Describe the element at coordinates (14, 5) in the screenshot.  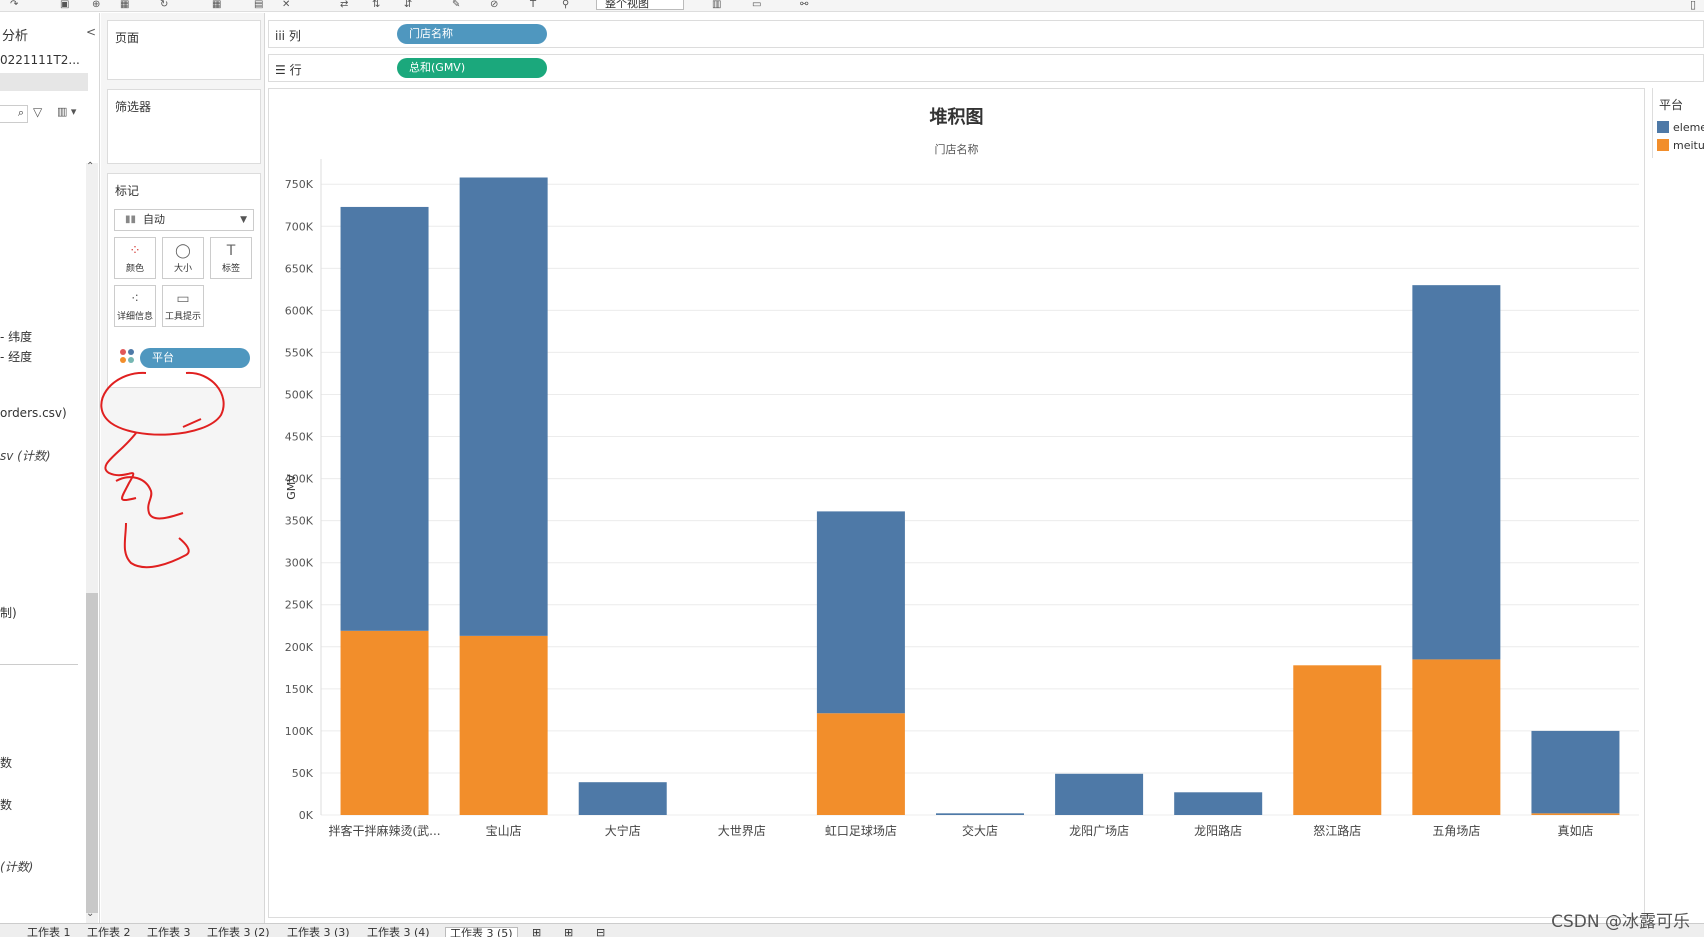
I see `redo-icon: ↷` at that location.